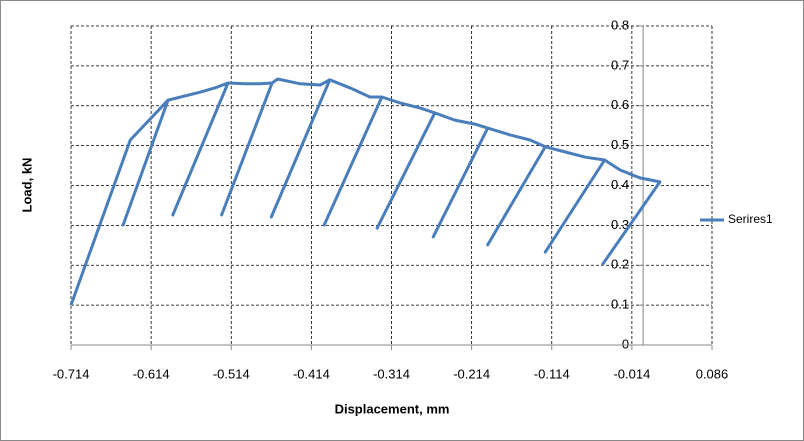 Image resolution: width=804 pixels, height=441 pixels. Describe the element at coordinates (620, 64) in the screenshot. I see `y-tick-label: 0.7` at that location.